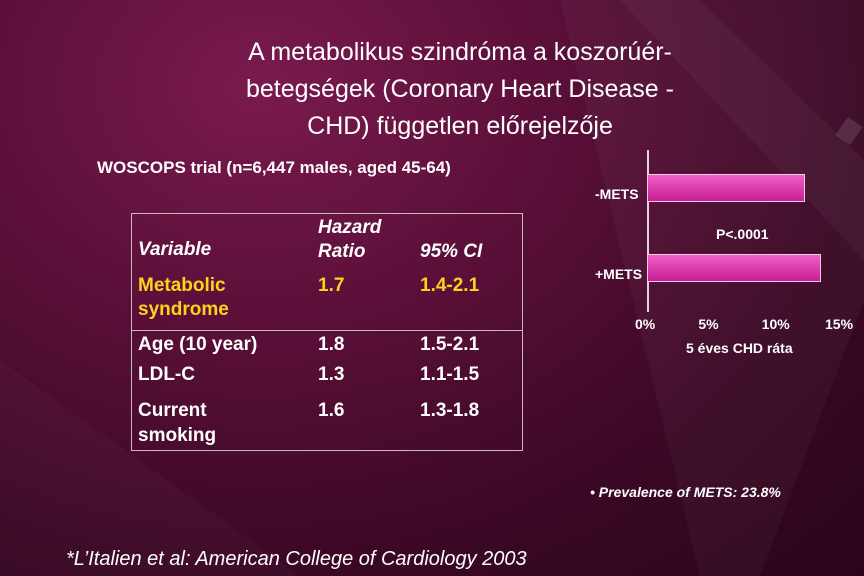 This screenshot has width=864, height=576. Describe the element at coordinates (342, 251) in the screenshot. I see `header-ratio: Ratio` at that location.